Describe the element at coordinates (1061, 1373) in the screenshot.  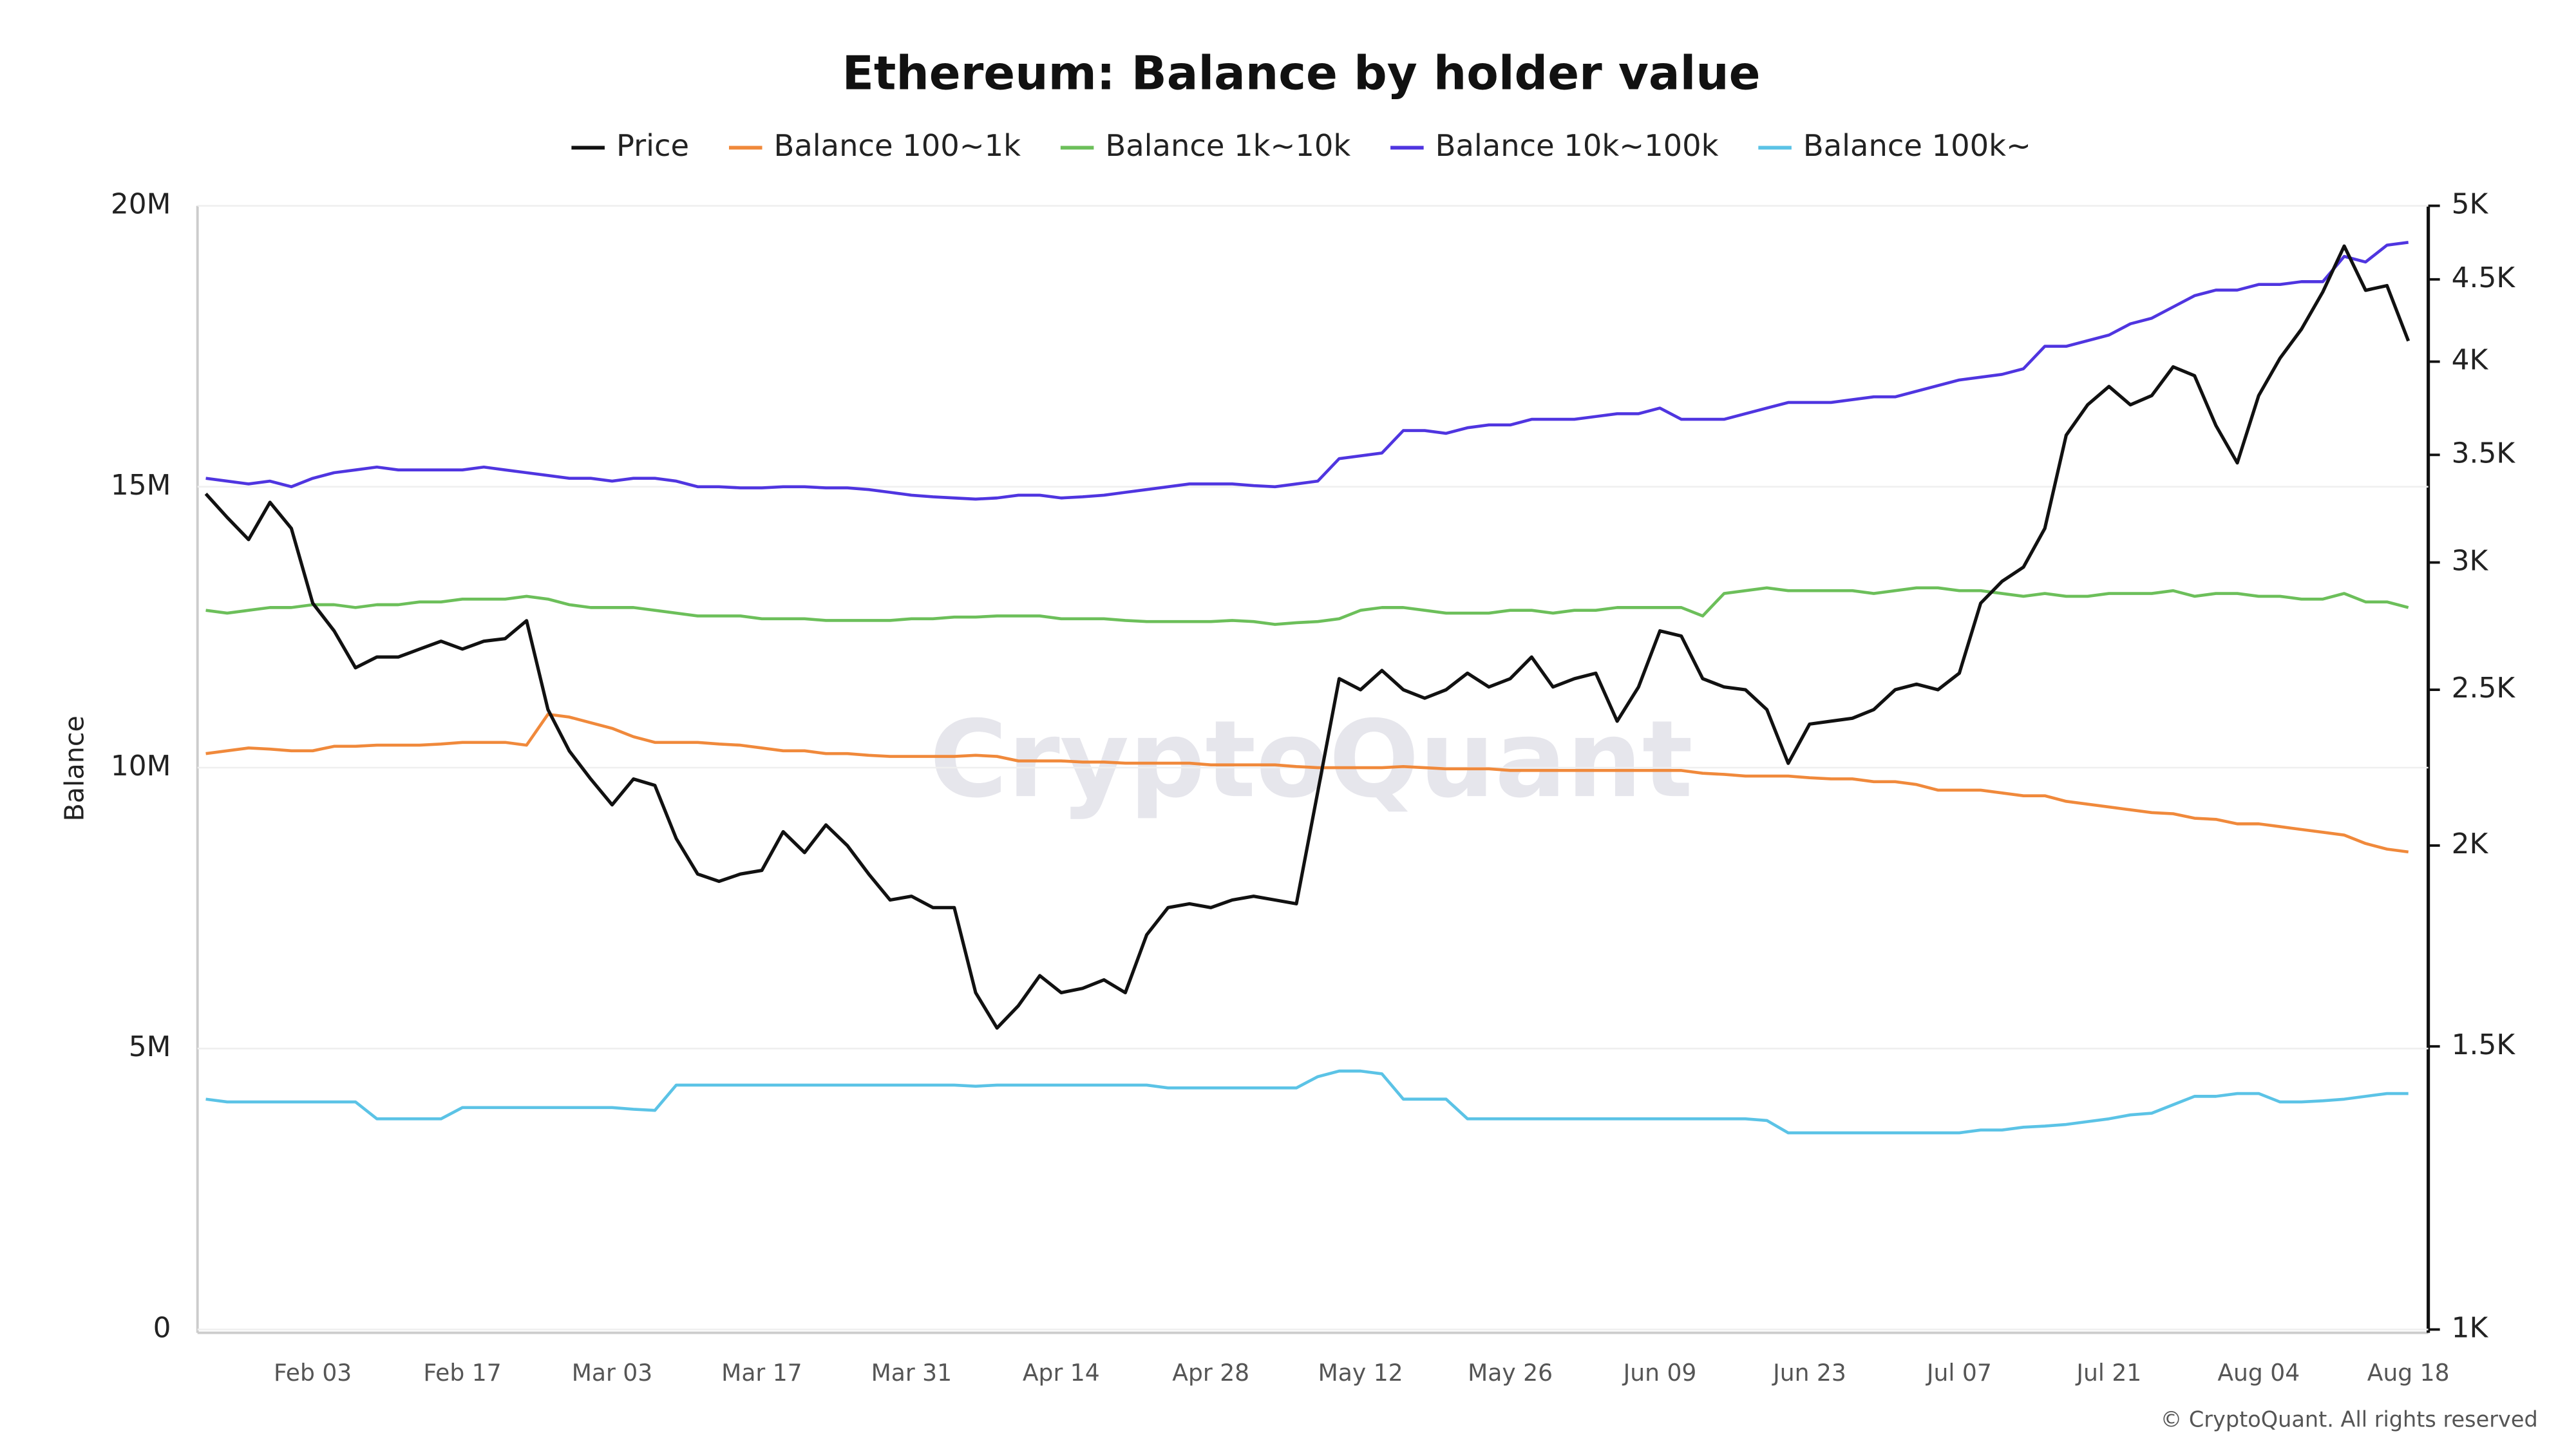
I see `x-tick-label: Apr 14` at that location.